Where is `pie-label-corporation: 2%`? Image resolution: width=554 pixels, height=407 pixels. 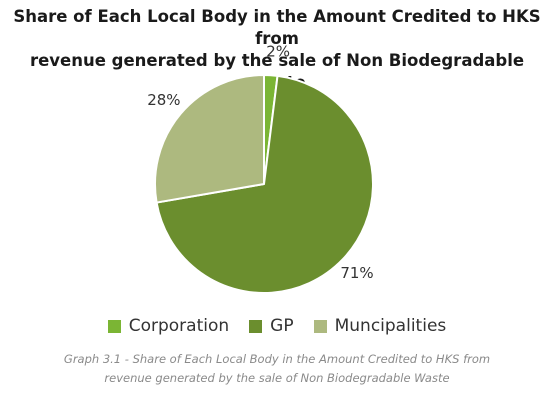 pie-label-corporation: 2% is located at coordinates (278, 52).